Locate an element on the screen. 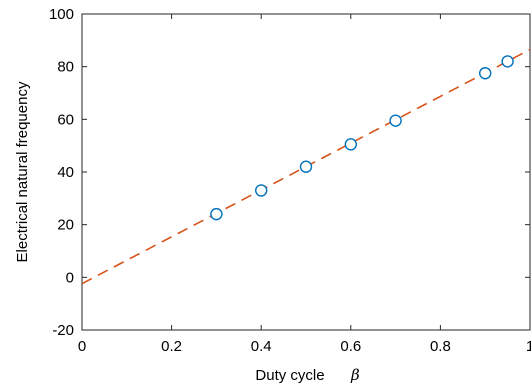 The width and height of the screenshot is (531, 390). x-axis-label-text: Duty cycle is located at coordinates (289, 375).